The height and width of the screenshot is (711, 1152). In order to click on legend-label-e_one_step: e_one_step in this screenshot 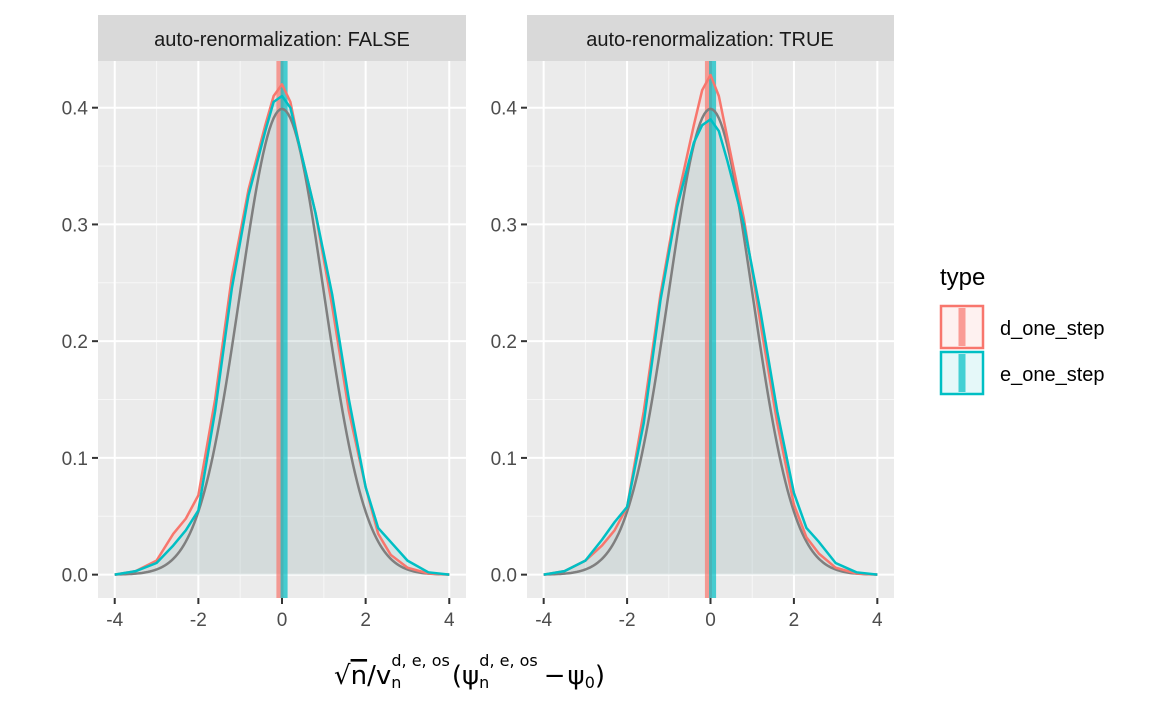, I will do `click(1052, 375)`.